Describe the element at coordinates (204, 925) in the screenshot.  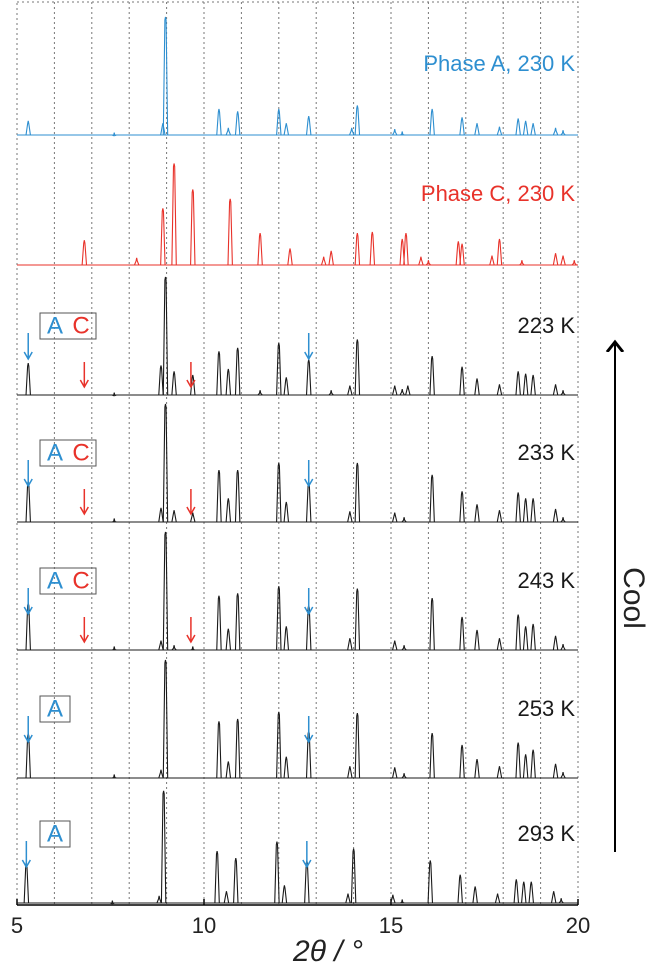
I see `x-tick-label: 10` at that location.